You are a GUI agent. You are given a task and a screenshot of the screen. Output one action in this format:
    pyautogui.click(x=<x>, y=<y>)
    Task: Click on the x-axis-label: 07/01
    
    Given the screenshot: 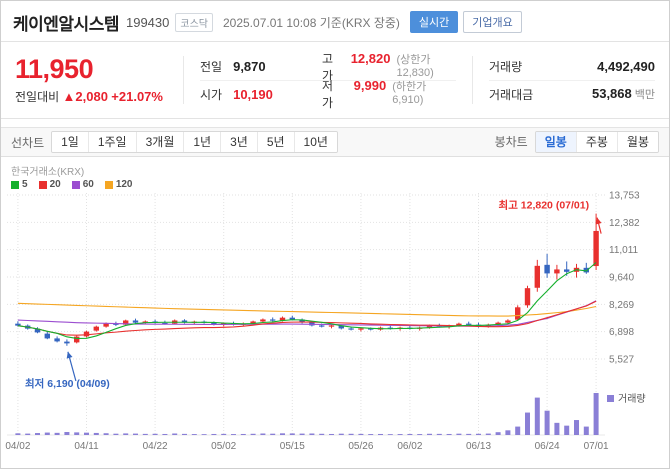 What is the action you would take?
    pyautogui.click(x=596, y=446)
    